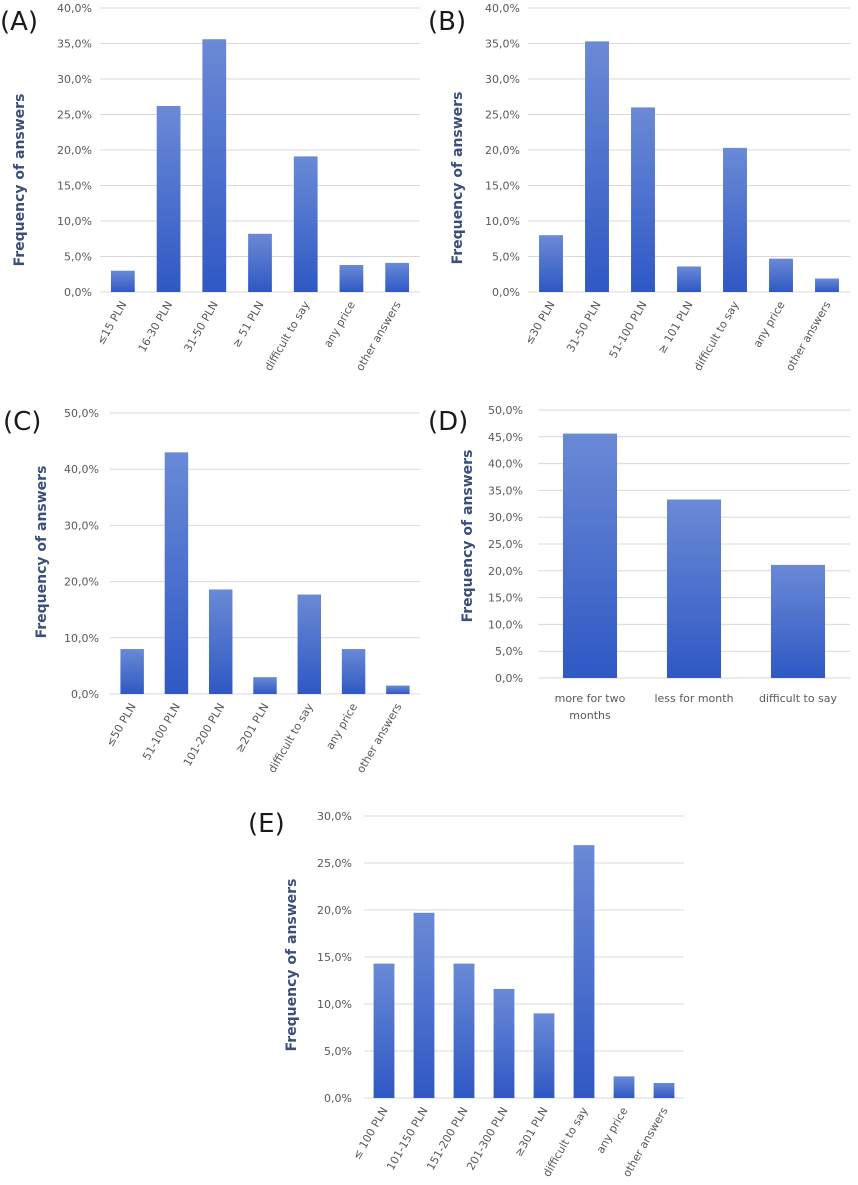 This screenshot has width=858, height=1185. I want to click on x-tick-label: 201-300 PLN, so click(487, 1139).